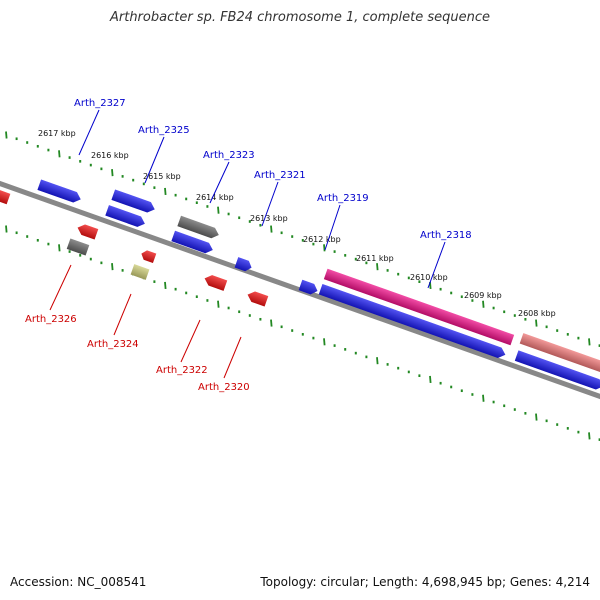  What do you see at coordinates (375, 258) in the screenshot?
I see `tick-label: 2611 kbp` at bounding box center [375, 258].